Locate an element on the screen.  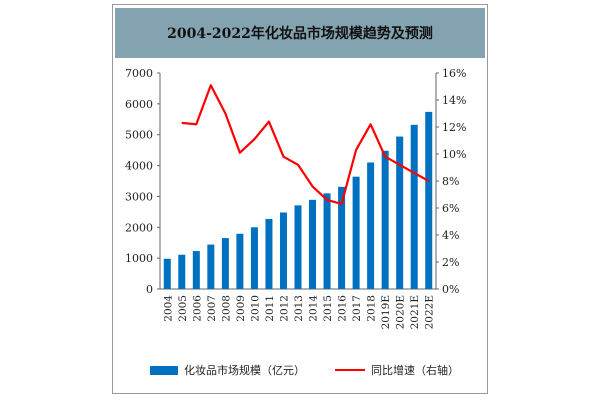
x-tick-label: 2007 is located at coordinates (212, 308).